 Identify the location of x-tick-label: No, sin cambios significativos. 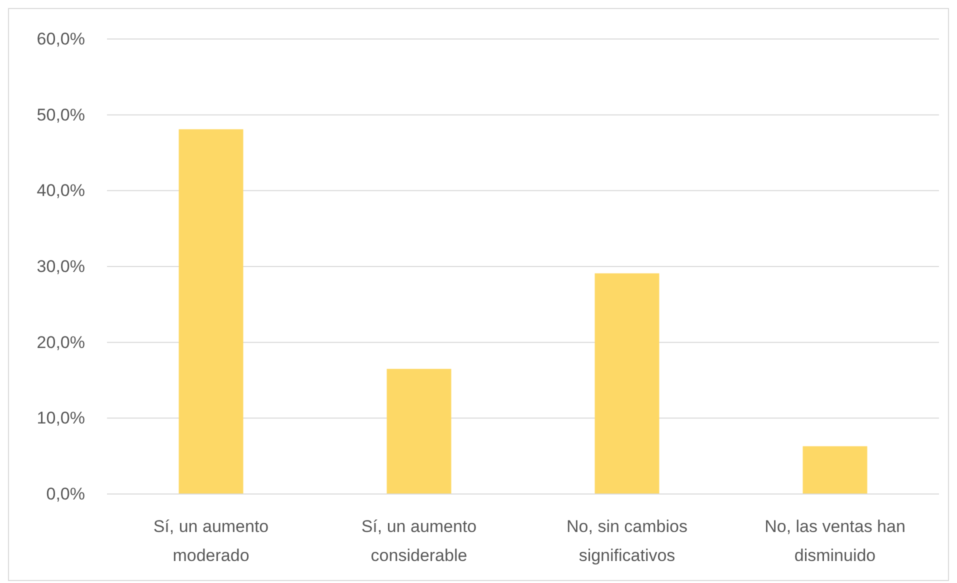
(627, 541).